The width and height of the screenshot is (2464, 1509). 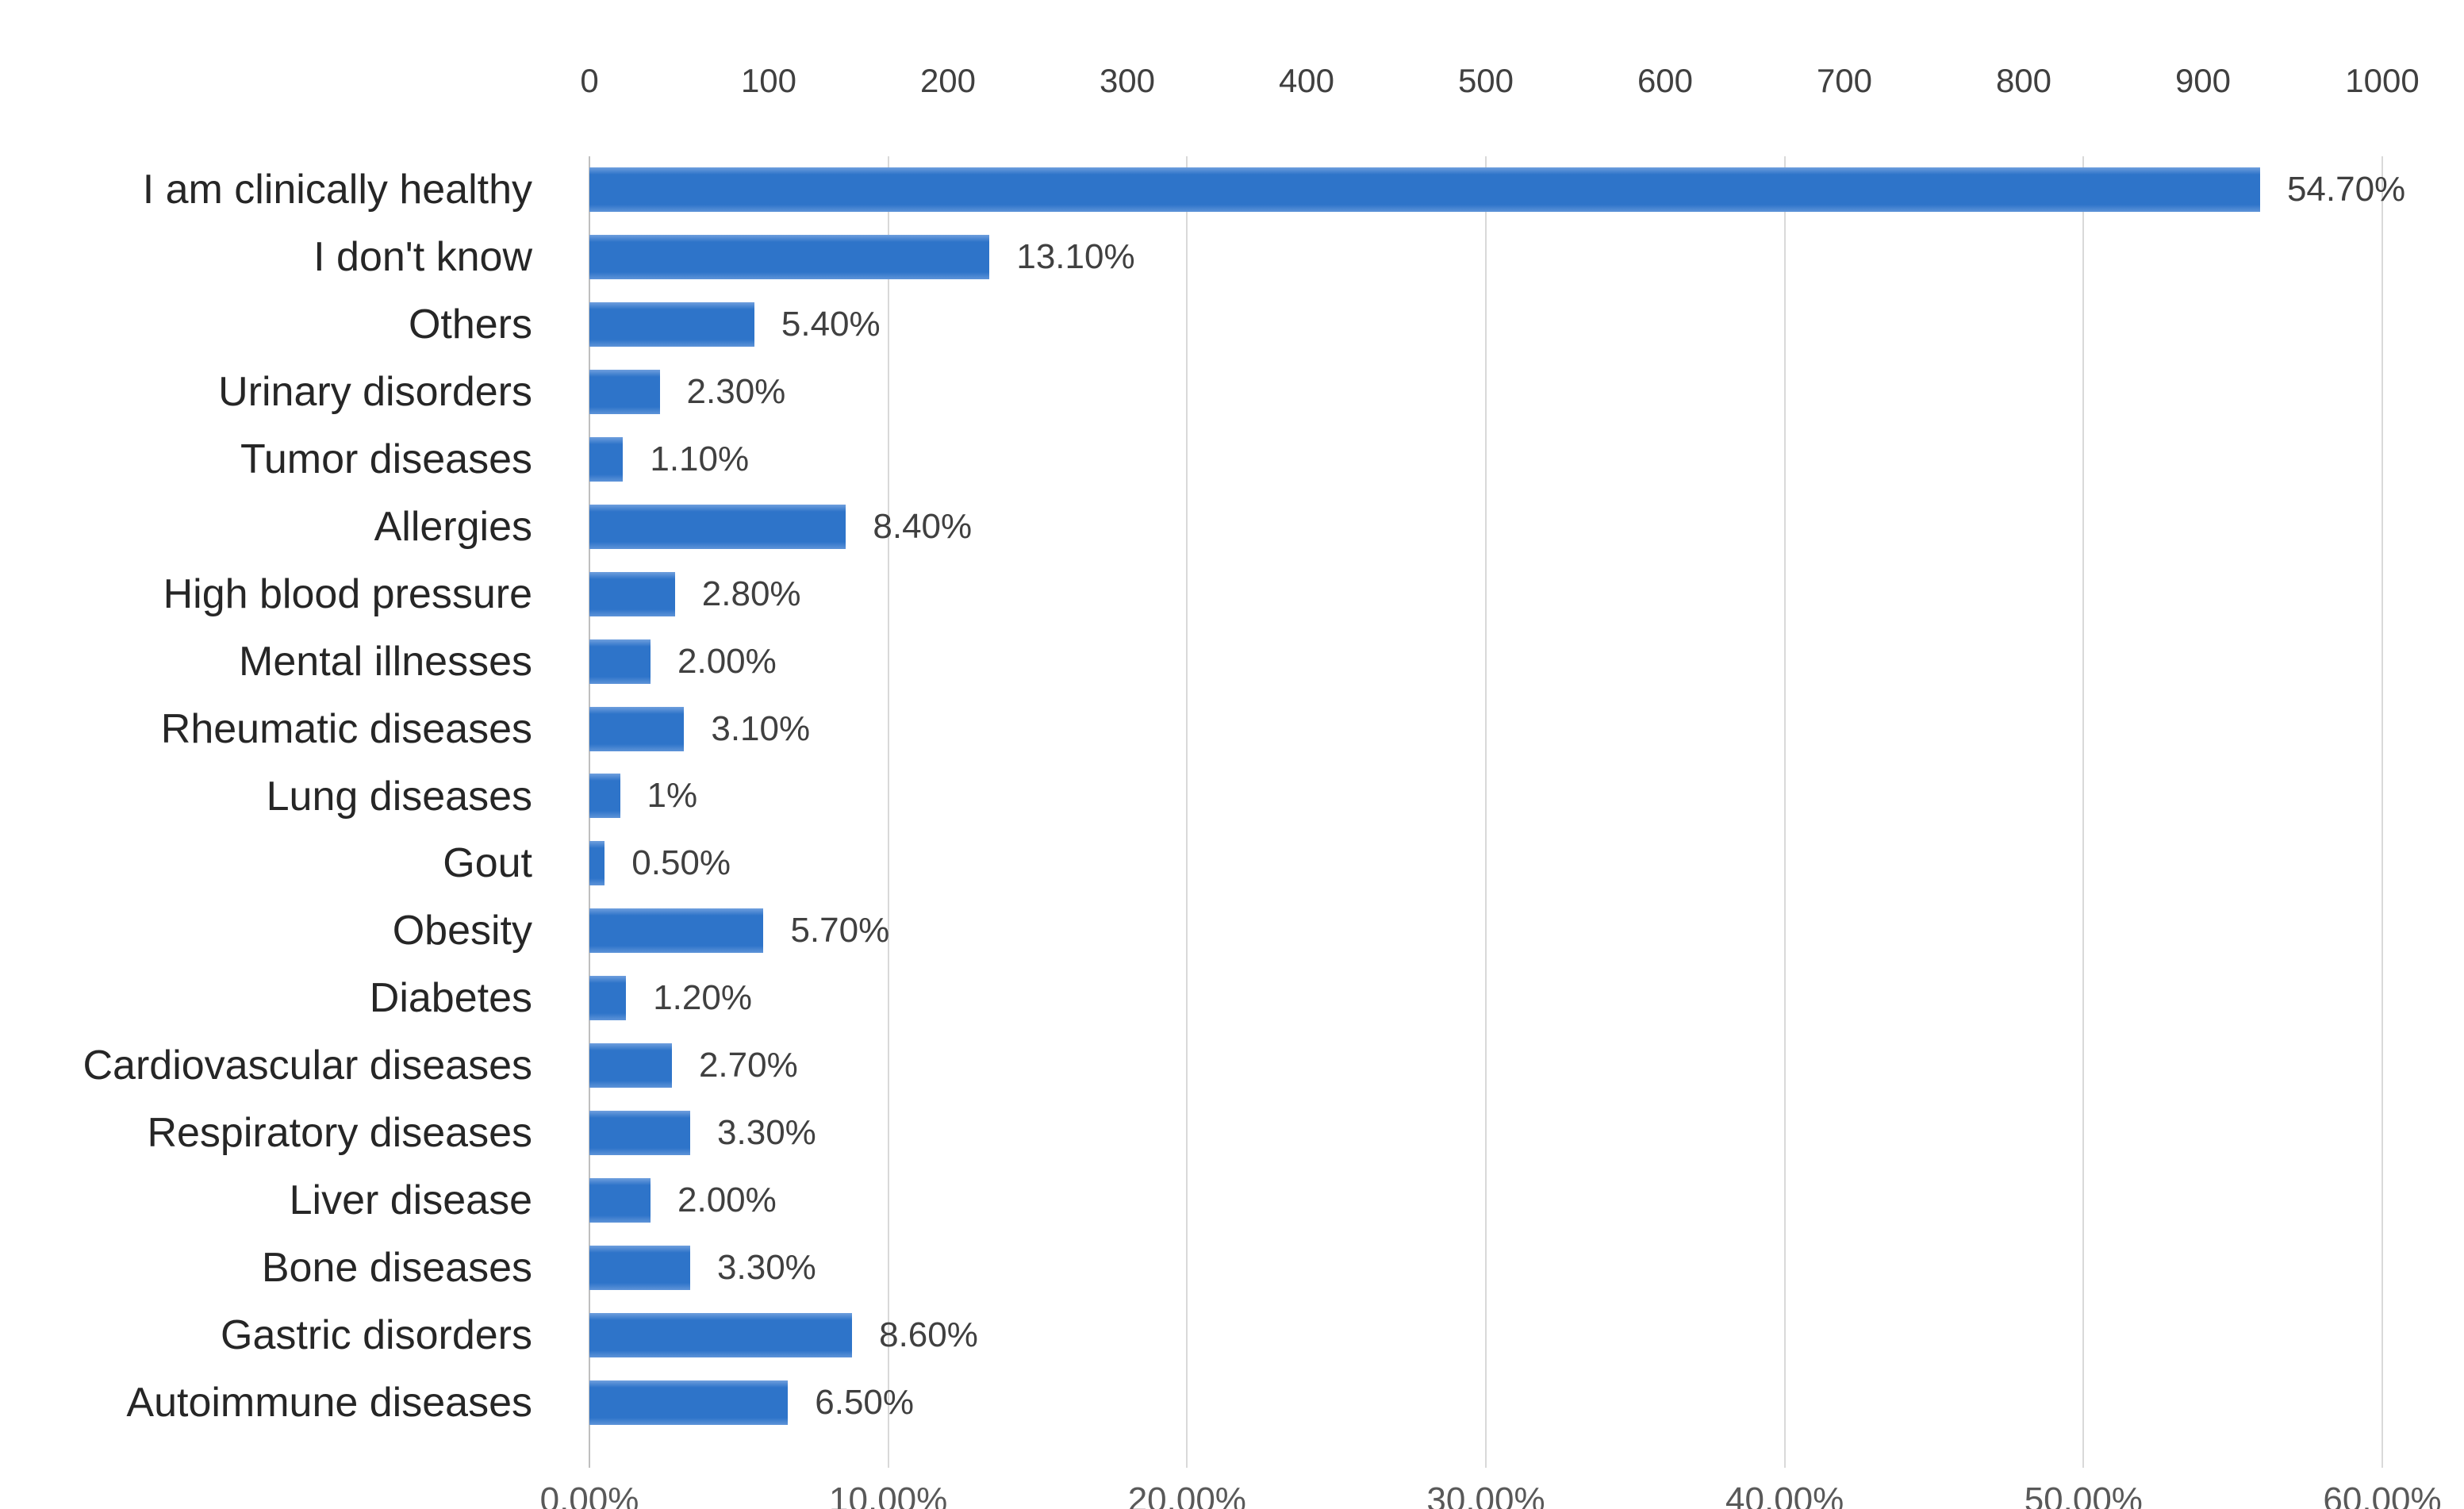 What do you see at coordinates (470, 324) in the screenshot?
I see `category-label: Others` at bounding box center [470, 324].